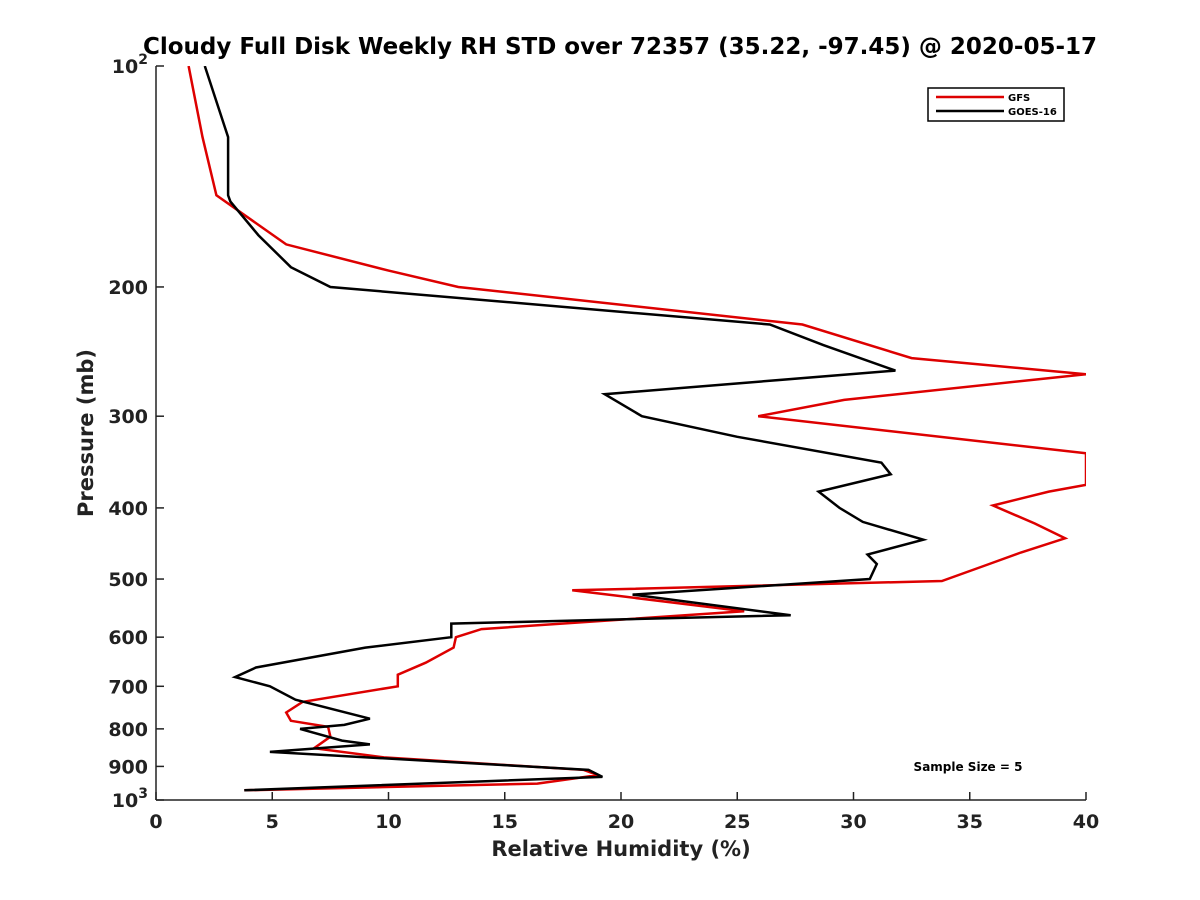 Image resolution: width=1200 pixels, height=900 pixels. What do you see at coordinates (128, 687) in the screenshot?
I see `y-tick-label: 700` at bounding box center [128, 687].